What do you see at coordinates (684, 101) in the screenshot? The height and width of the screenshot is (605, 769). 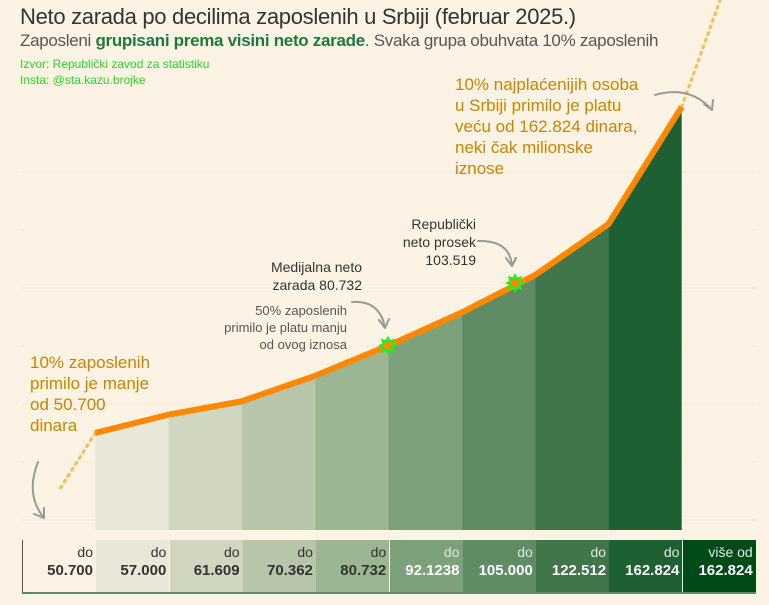 I see `arrow-top` at bounding box center [684, 101].